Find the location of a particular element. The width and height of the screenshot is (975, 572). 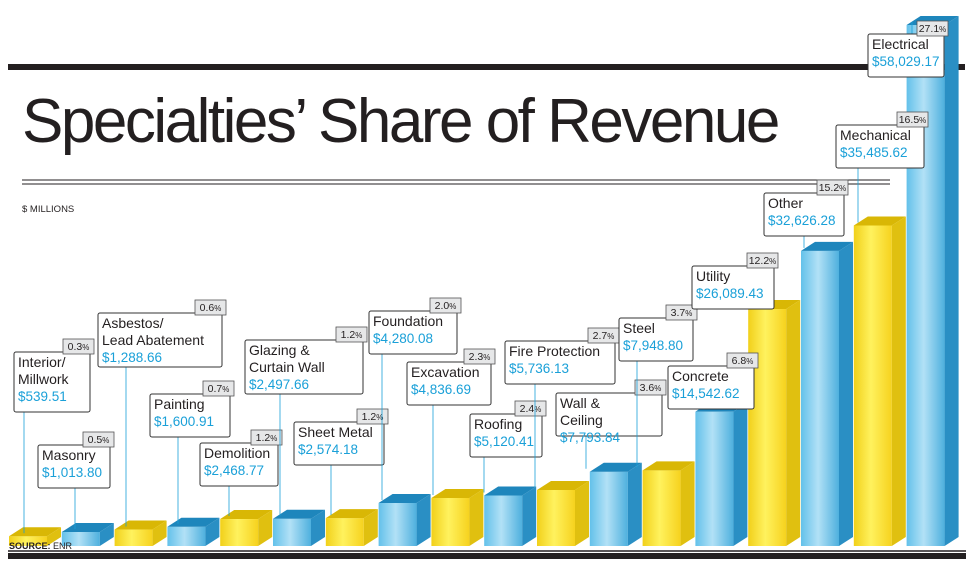

share-badge-asbestos-lead-abatement is located at coordinates (210, 307).